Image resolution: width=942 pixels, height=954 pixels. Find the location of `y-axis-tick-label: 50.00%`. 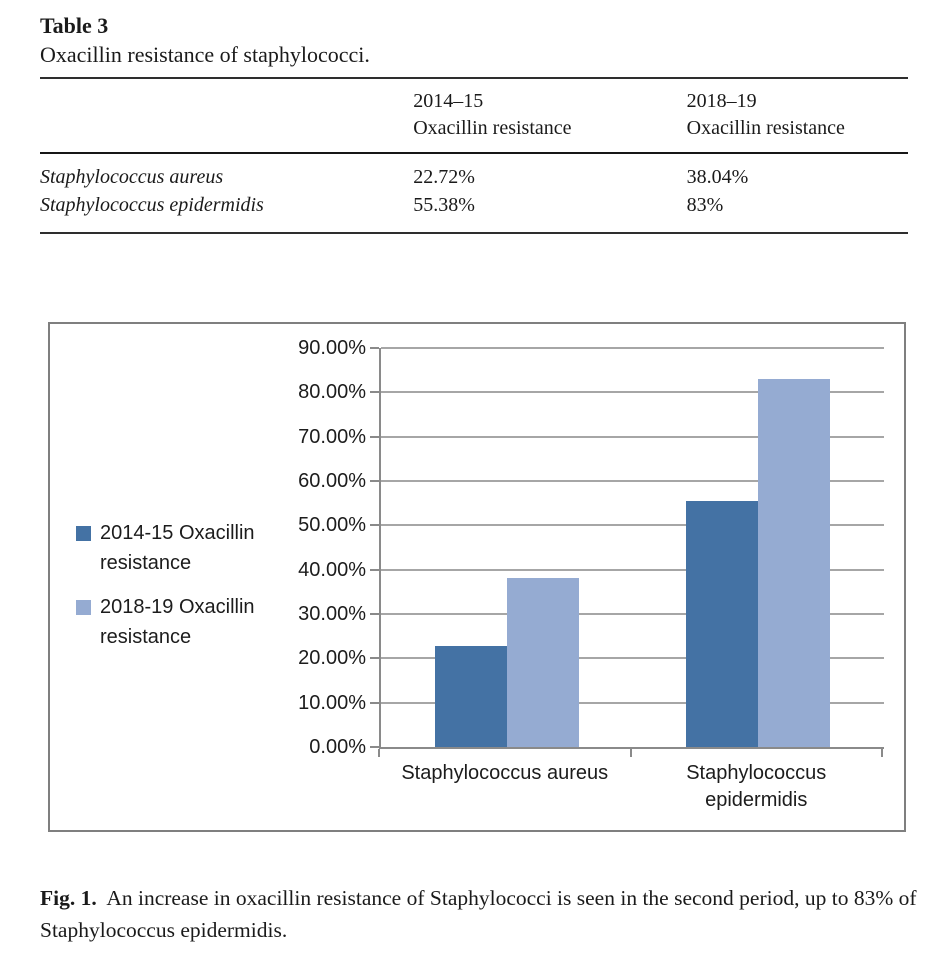

y-axis-tick-label: 50.00% is located at coordinates (332, 525).